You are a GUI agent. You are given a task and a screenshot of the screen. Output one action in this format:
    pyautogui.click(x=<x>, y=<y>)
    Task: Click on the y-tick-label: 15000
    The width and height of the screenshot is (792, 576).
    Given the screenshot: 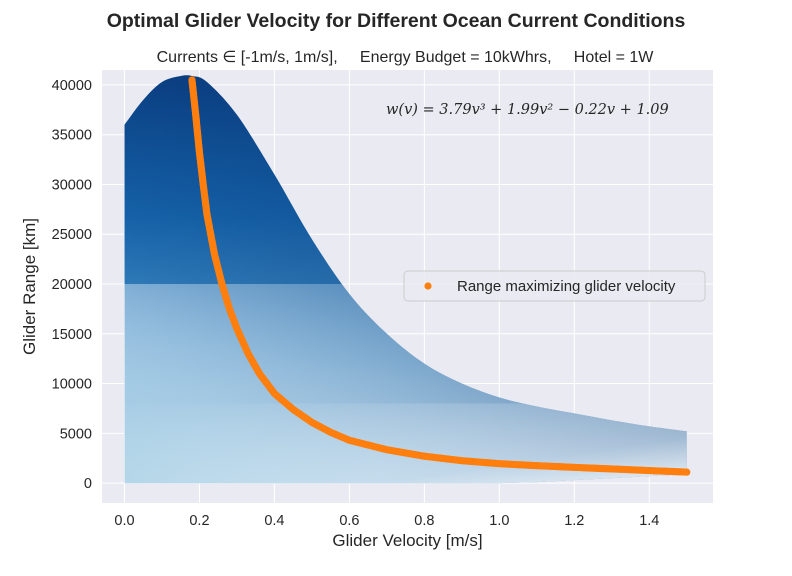 What is the action you would take?
    pyautogui.click(x=72, y=335)
    